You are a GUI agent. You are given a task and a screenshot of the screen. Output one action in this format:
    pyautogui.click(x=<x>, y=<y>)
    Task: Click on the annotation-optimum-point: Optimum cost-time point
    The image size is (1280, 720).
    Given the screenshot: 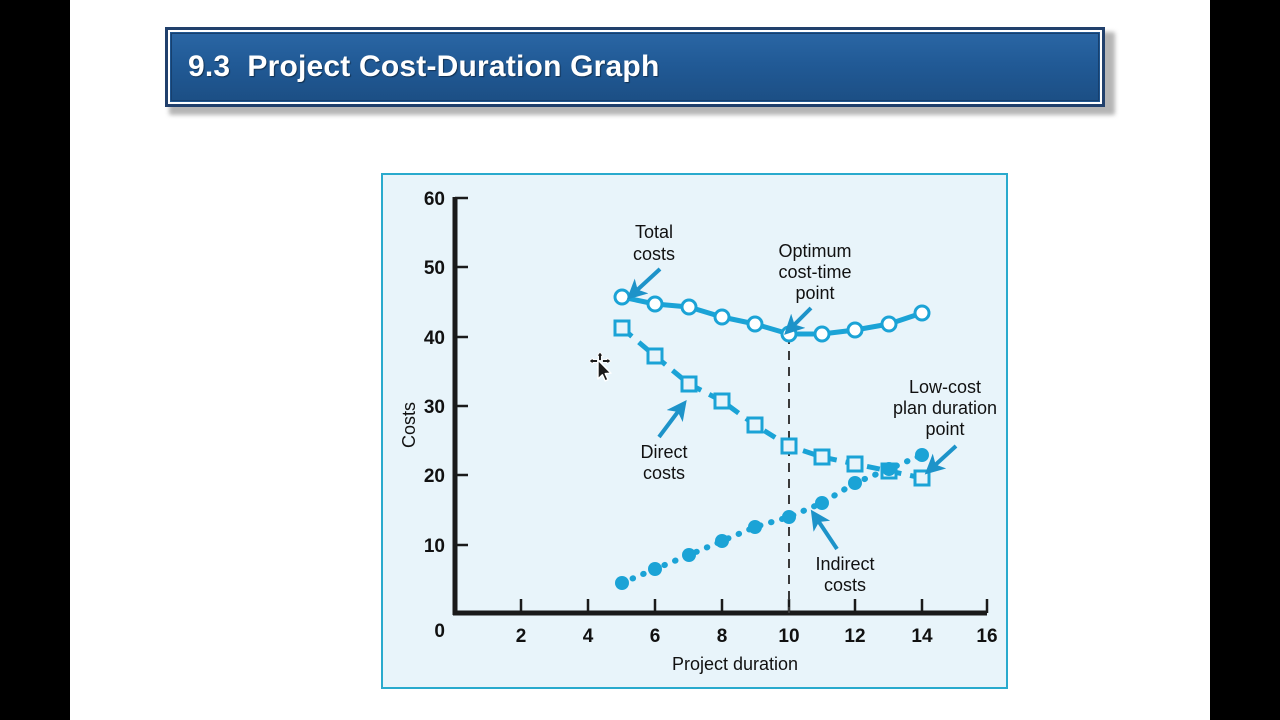 What is the action you would take?
    pyautogui.click(x=815, y=288)
    